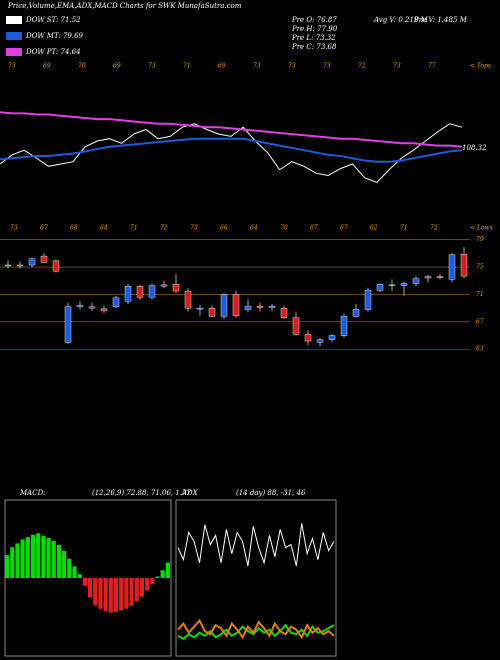  Describe the element at coordinates (480, 349) in the screenshot. I see `y-tick-label: 63` at that location.